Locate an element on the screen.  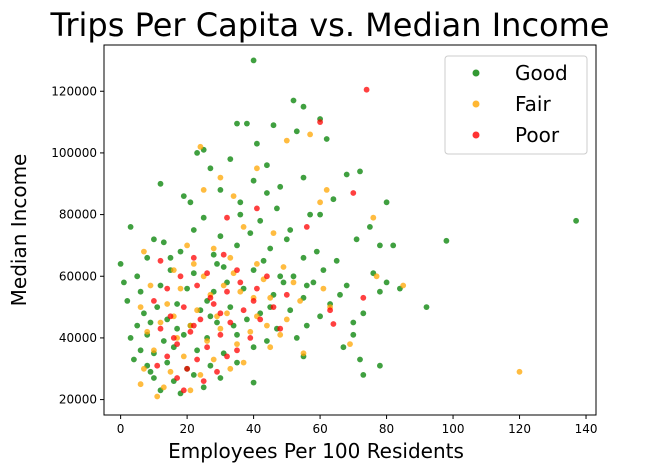
legend-marker-fair is located at coordinates (476, 104).